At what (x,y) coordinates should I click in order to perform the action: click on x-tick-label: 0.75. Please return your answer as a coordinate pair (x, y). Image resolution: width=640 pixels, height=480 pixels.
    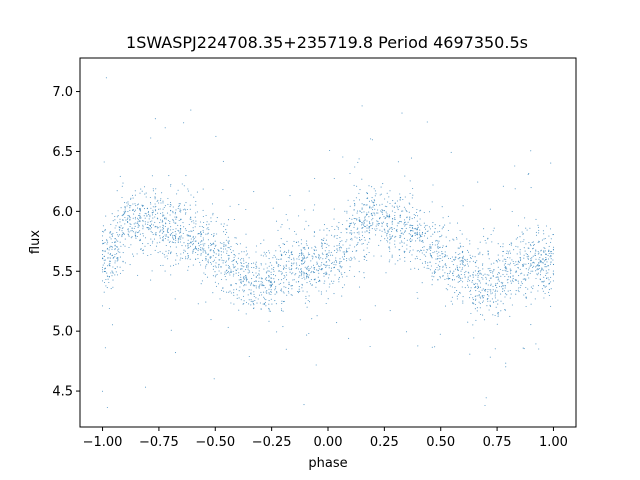
    Looking at the image, I should click on (497, 442).